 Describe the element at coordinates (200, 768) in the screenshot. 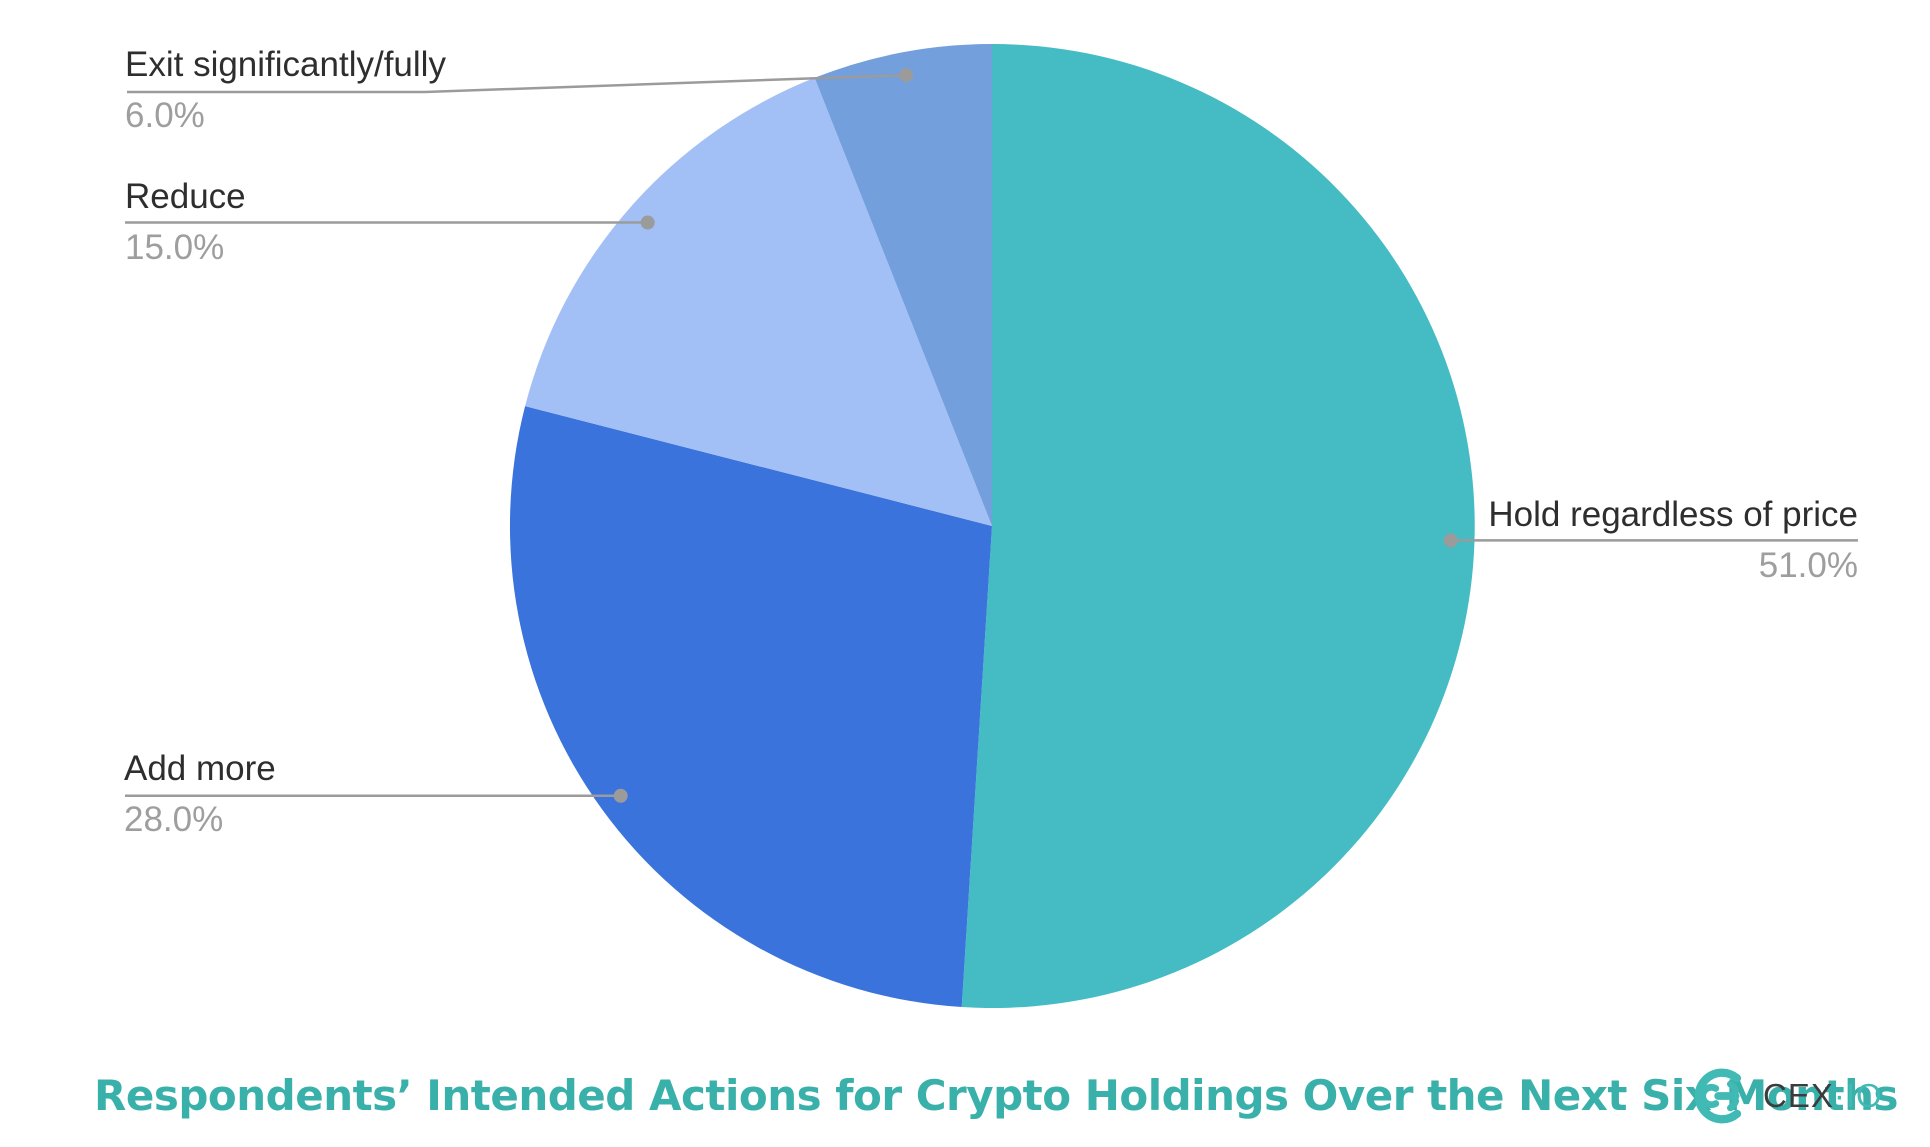

I see `slice-label-text: Add more` at that location.